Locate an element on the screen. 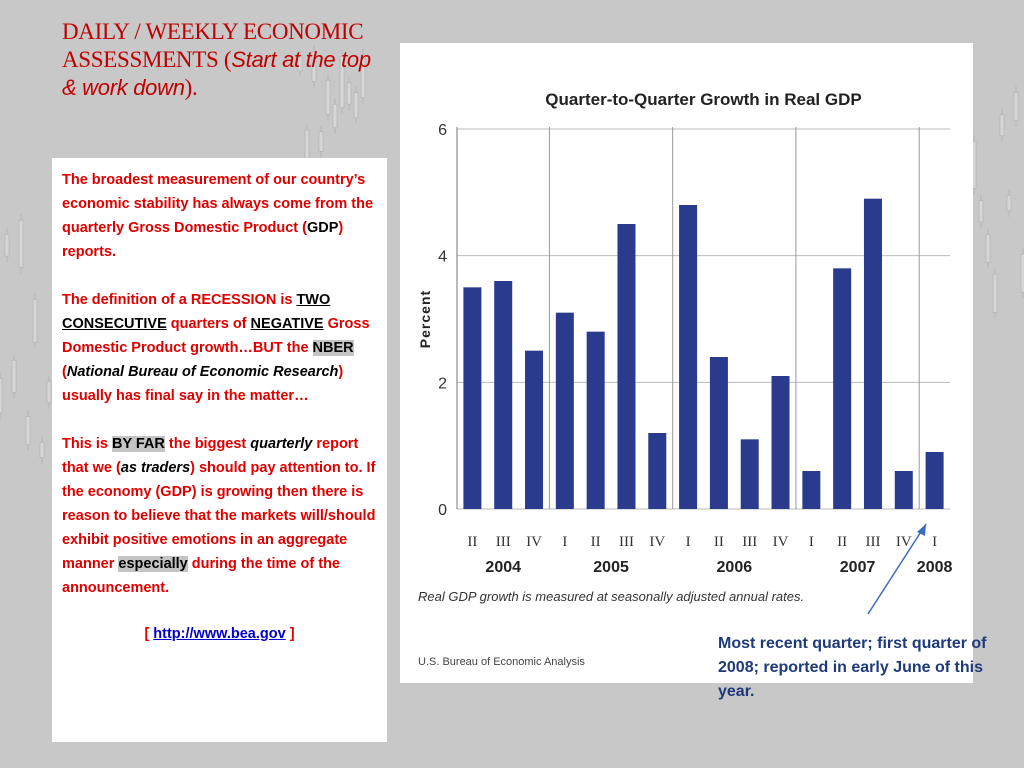  nber-term: NBER is located at coordinates (333, 348).